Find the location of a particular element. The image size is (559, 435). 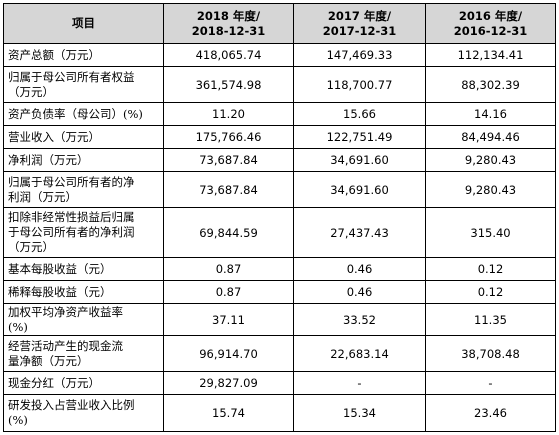

cell-2018: 11.20 is located at coordinates (228, 114).